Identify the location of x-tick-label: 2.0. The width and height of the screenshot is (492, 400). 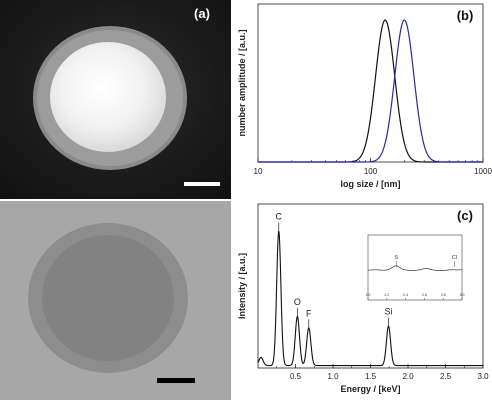
(408, 376).